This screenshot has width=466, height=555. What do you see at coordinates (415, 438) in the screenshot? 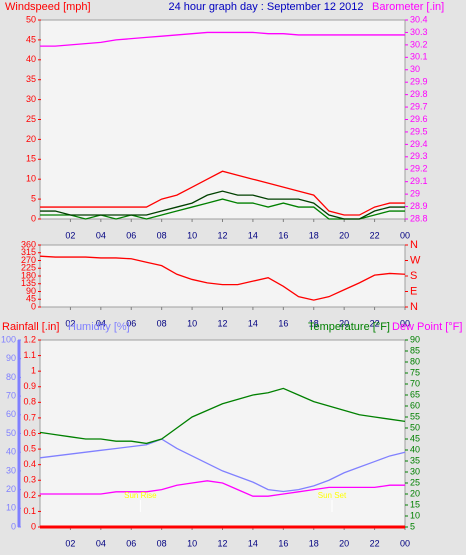
I see `y2-tick-label: 45` at bounding box center [415, 438].